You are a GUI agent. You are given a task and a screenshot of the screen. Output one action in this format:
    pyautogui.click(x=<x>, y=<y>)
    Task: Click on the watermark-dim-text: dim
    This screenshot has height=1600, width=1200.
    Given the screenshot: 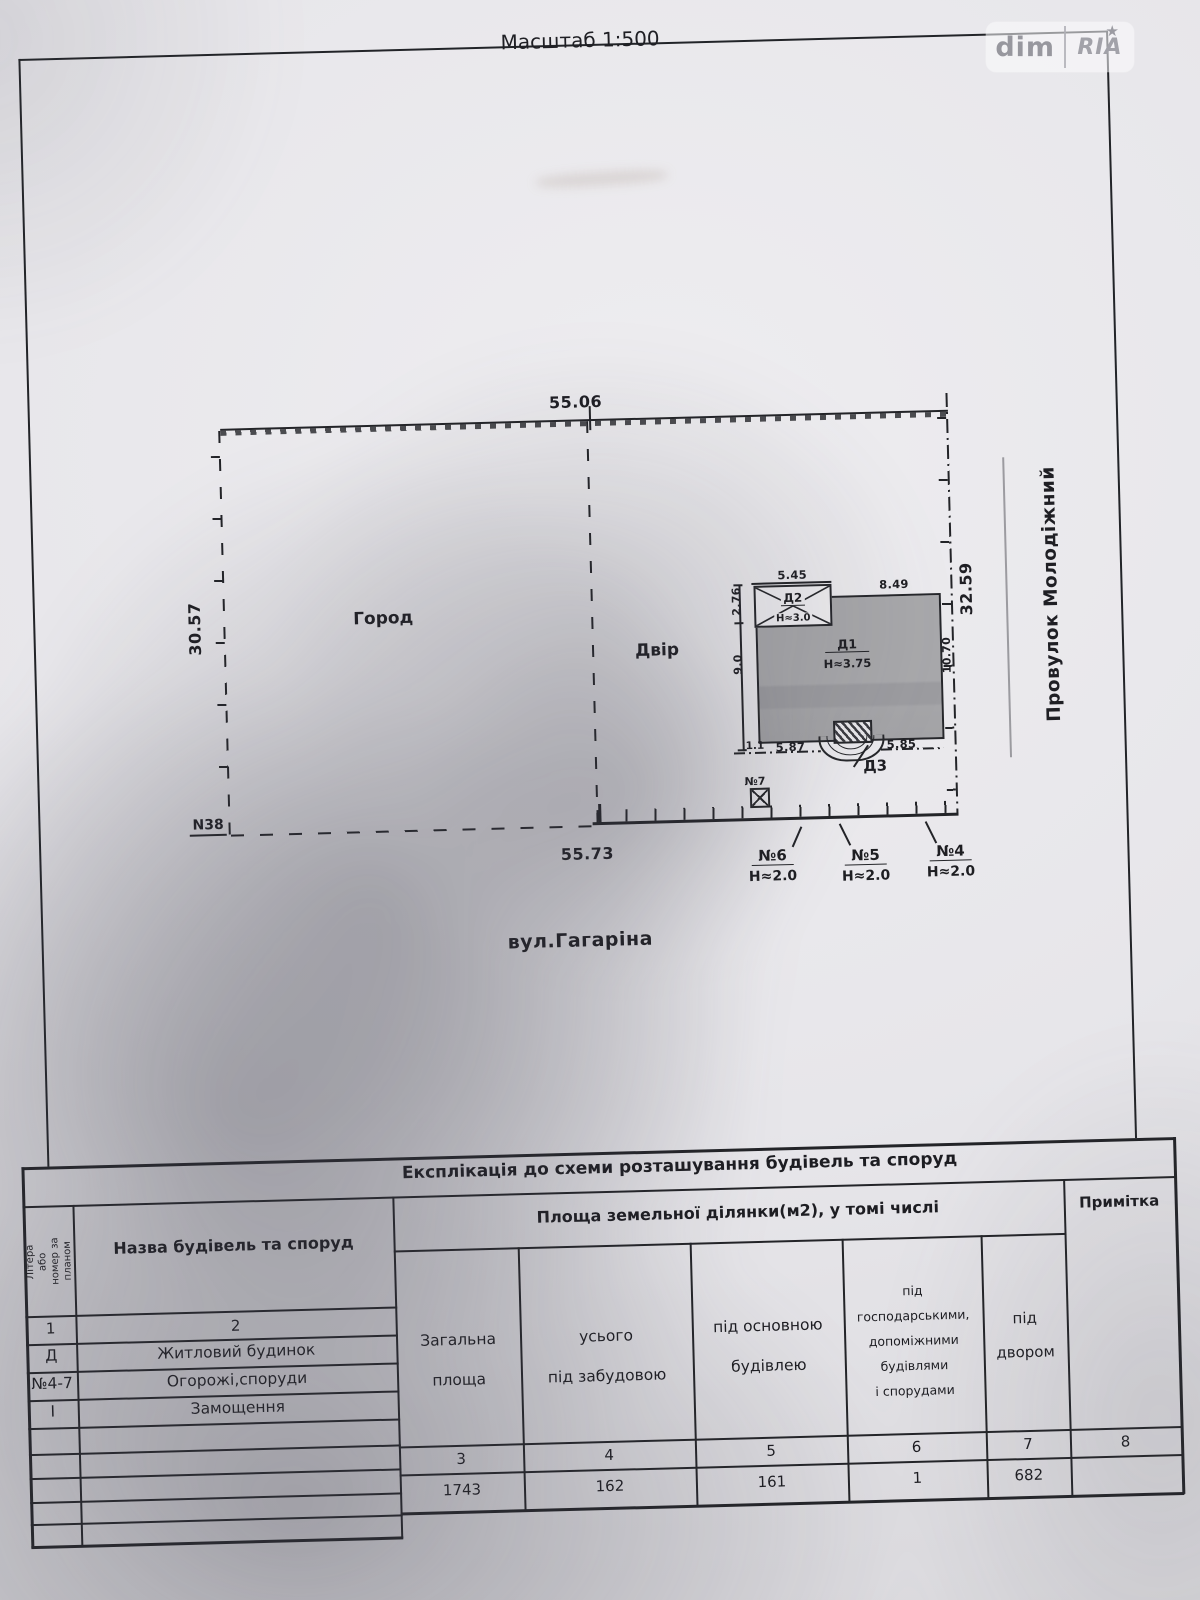 What is the action you would take?
    pyautogui.click(x=1025, y=47)
    